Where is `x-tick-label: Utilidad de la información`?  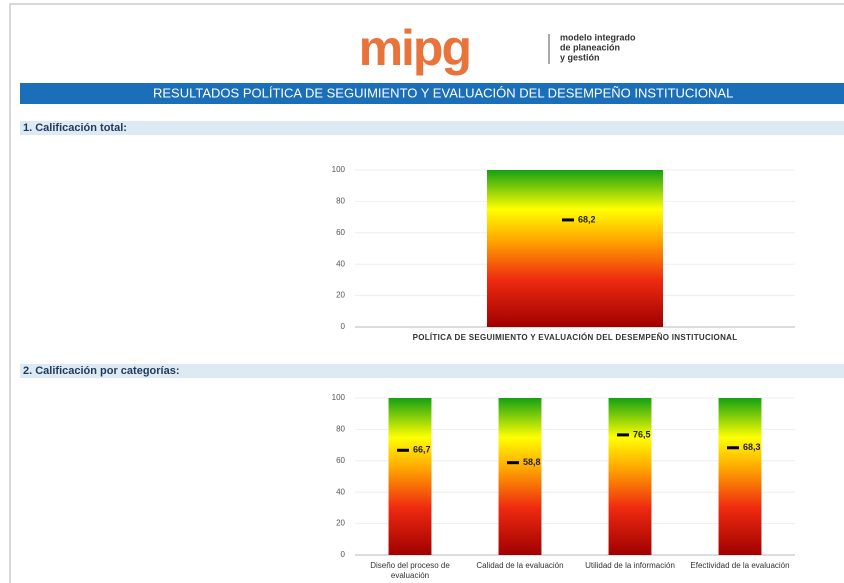 x-tick-label: Utilidad de la información is located at coordinates (630, 565).